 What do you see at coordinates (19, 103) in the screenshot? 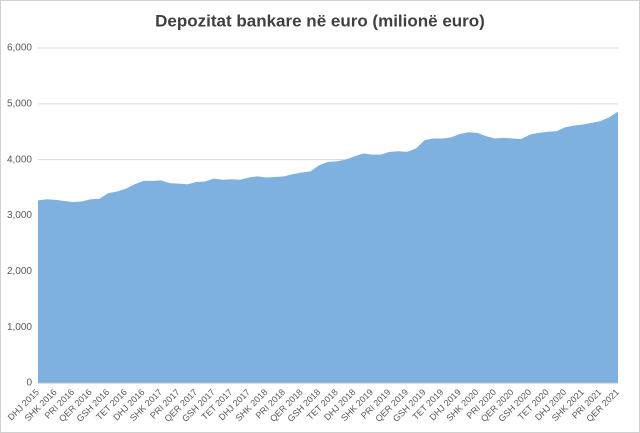
I see `y-tick-label: 5,000` at bounding box center [19, 103].